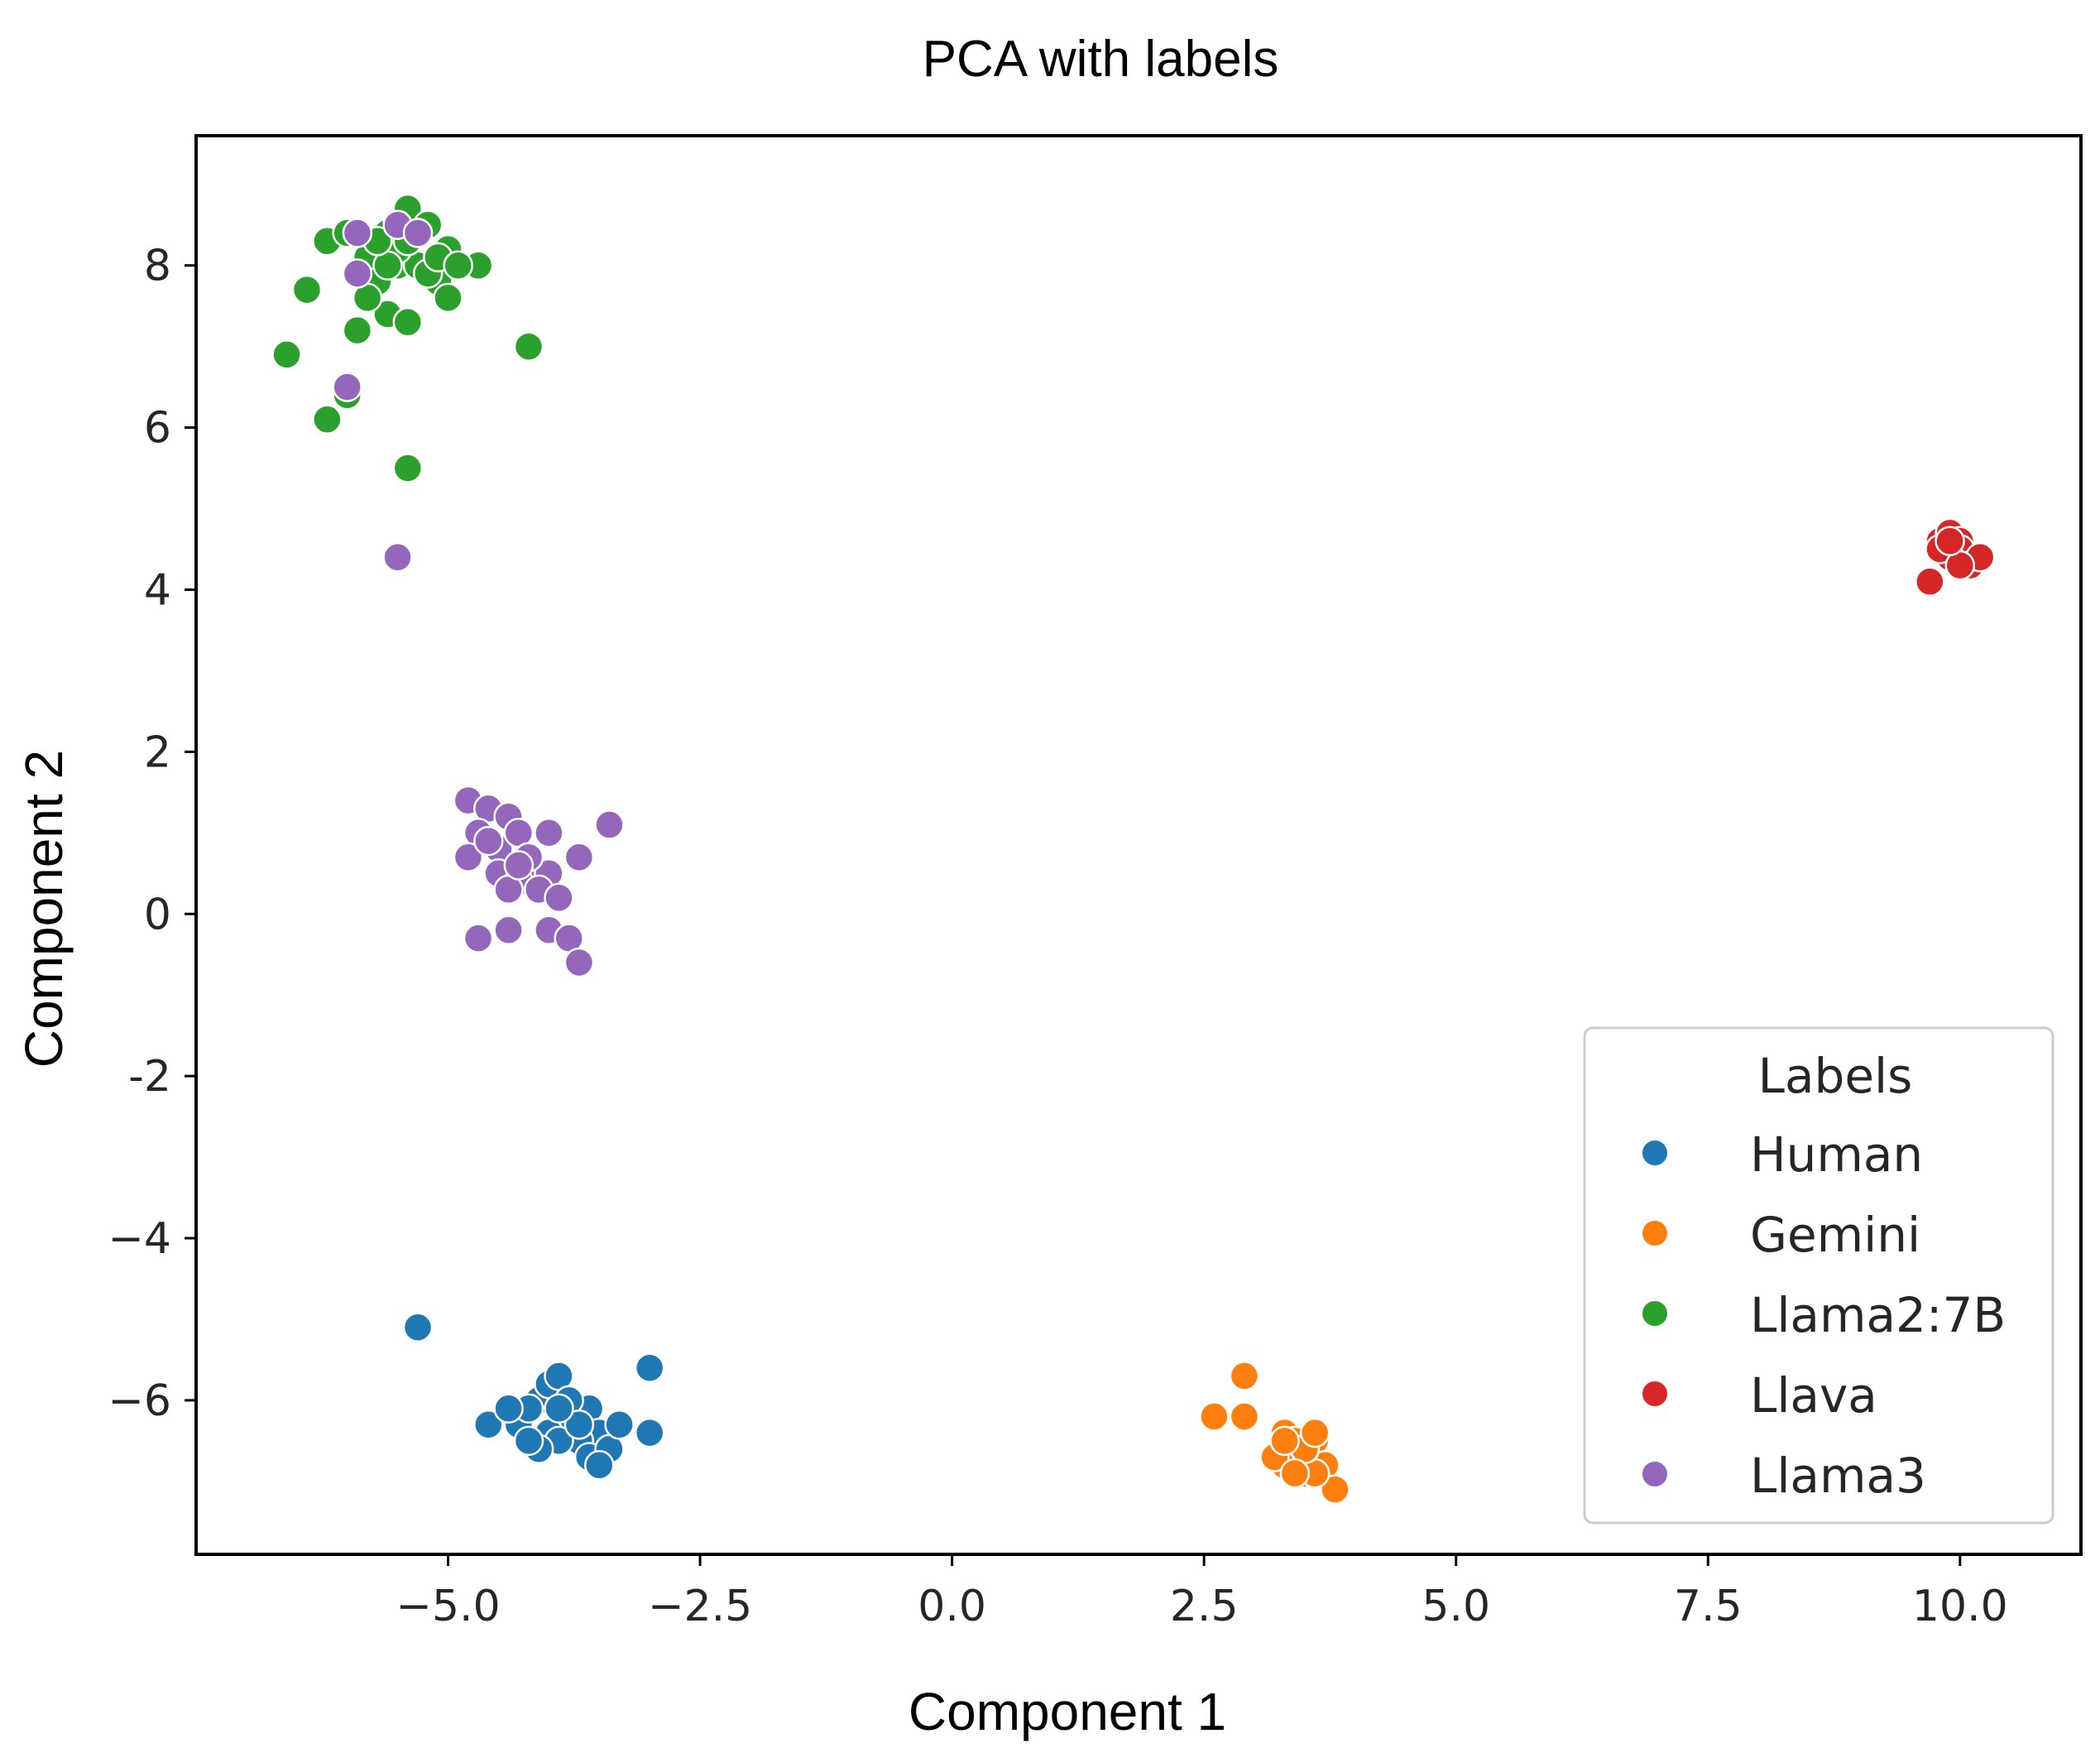  What do you see at coordinates (139, 1401) in the screenshot?
I see `y-tick-label: −6` at bounding box center [139, 1401].